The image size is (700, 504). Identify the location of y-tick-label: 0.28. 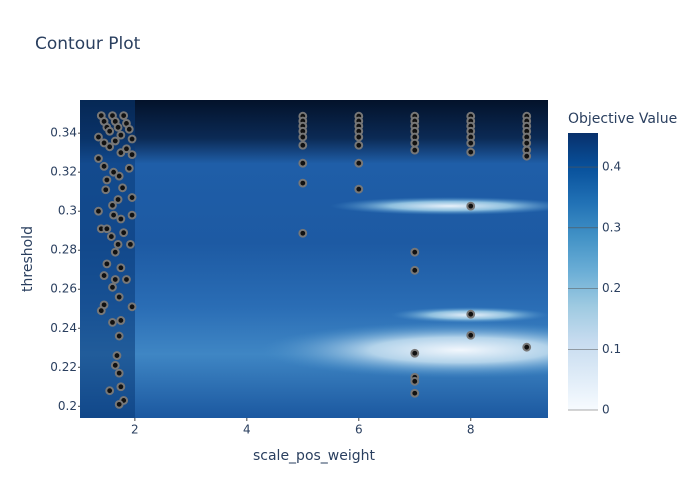
(63, 250).